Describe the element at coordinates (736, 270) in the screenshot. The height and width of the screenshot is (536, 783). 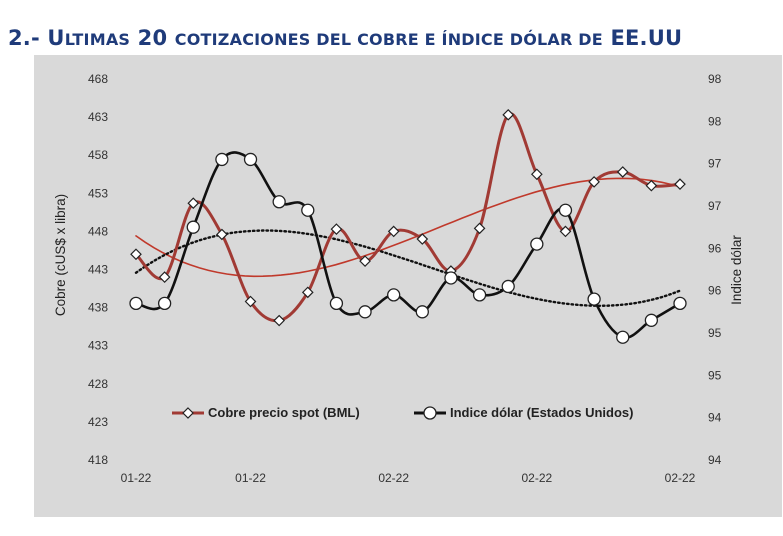
I see `y-right-axis-label: Indice dólar` at that location.